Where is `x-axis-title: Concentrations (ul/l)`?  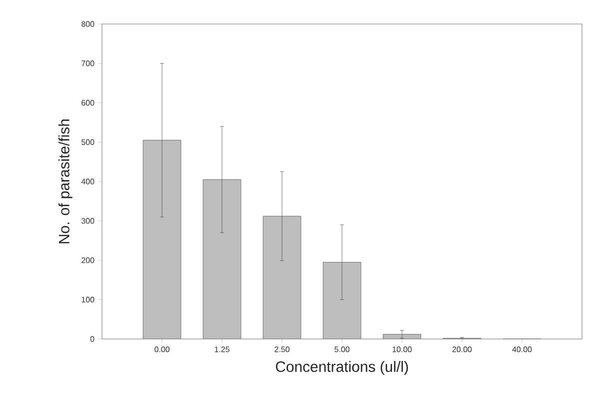 x-axis-title: Concentrations (ul/l) is located at coordinates (342, 368).